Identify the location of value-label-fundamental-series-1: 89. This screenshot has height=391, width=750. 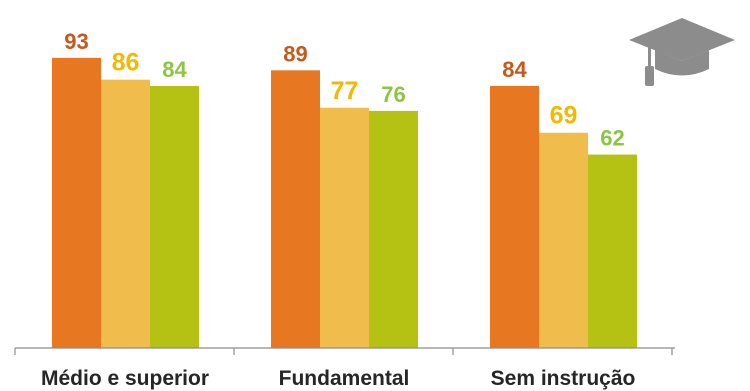
(295, 53).